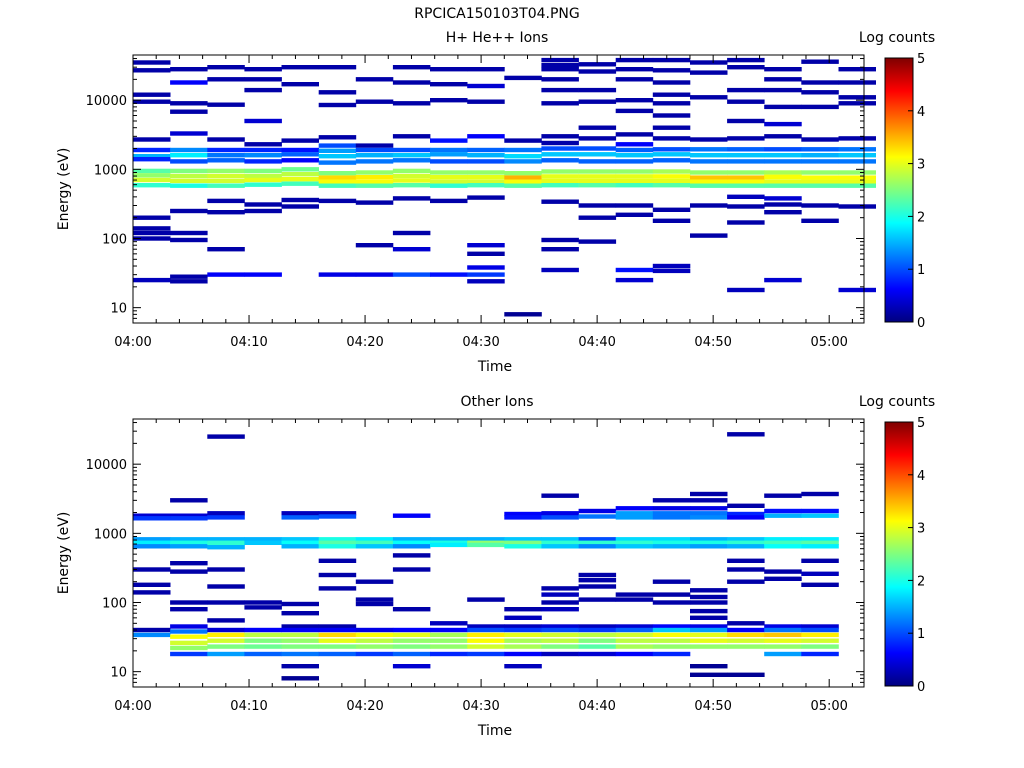 This screenshot has height=768, width=1024. What do you see at coordinates (921, 634) in the screenshot?
I see `colorbar-tick-label: 1` at bounding box center [921, 634].